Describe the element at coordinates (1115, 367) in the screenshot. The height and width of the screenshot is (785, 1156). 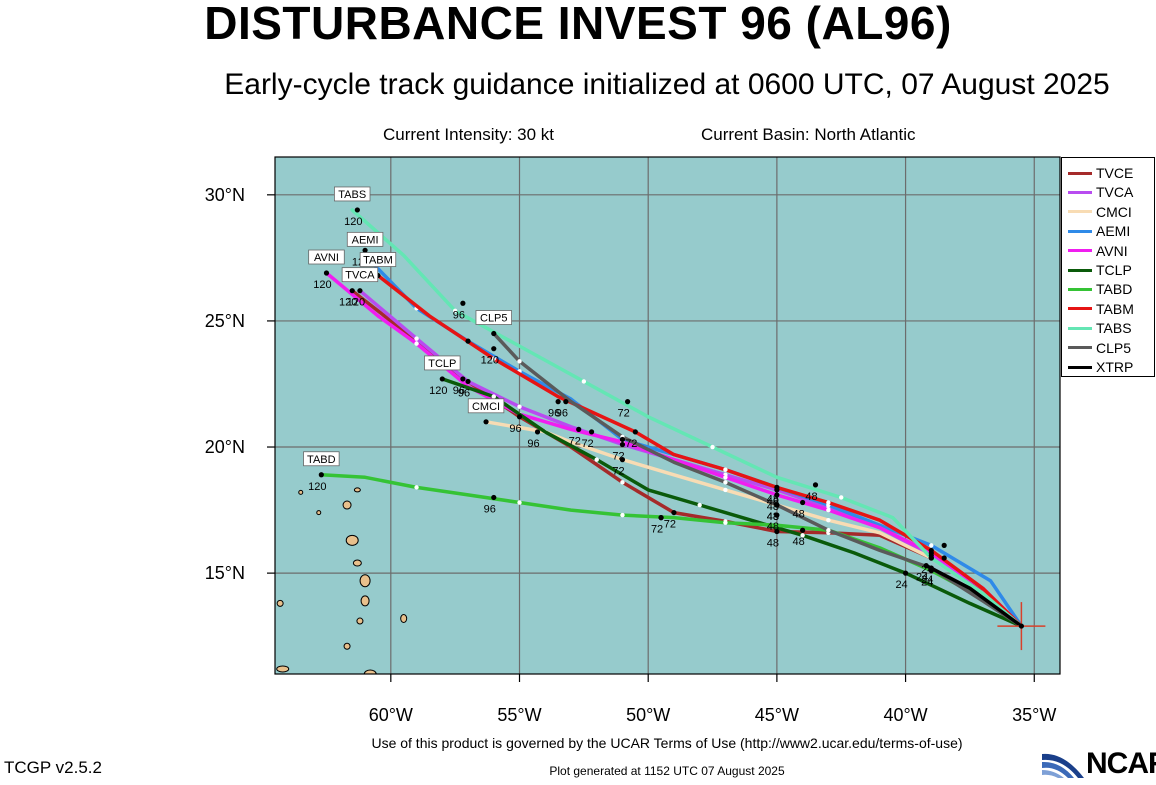
I see `legend-label: XTRP` at that location.